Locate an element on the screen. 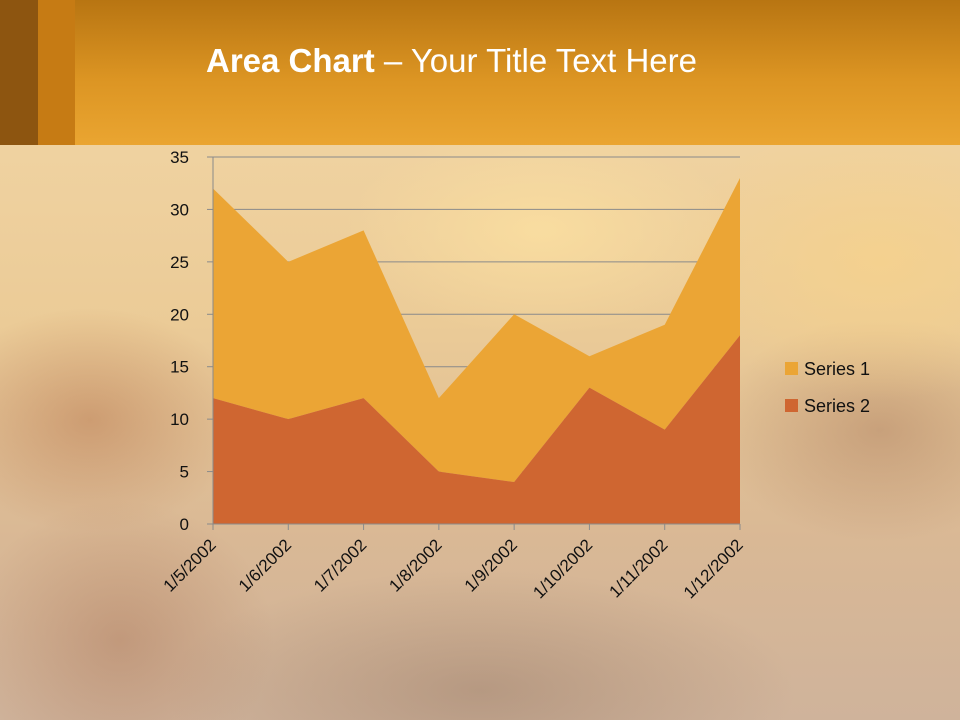 The width and height of the screenshot is (960, 720). slide-title-rest: – Your Title Text Here is located at coordinates (535, 60).